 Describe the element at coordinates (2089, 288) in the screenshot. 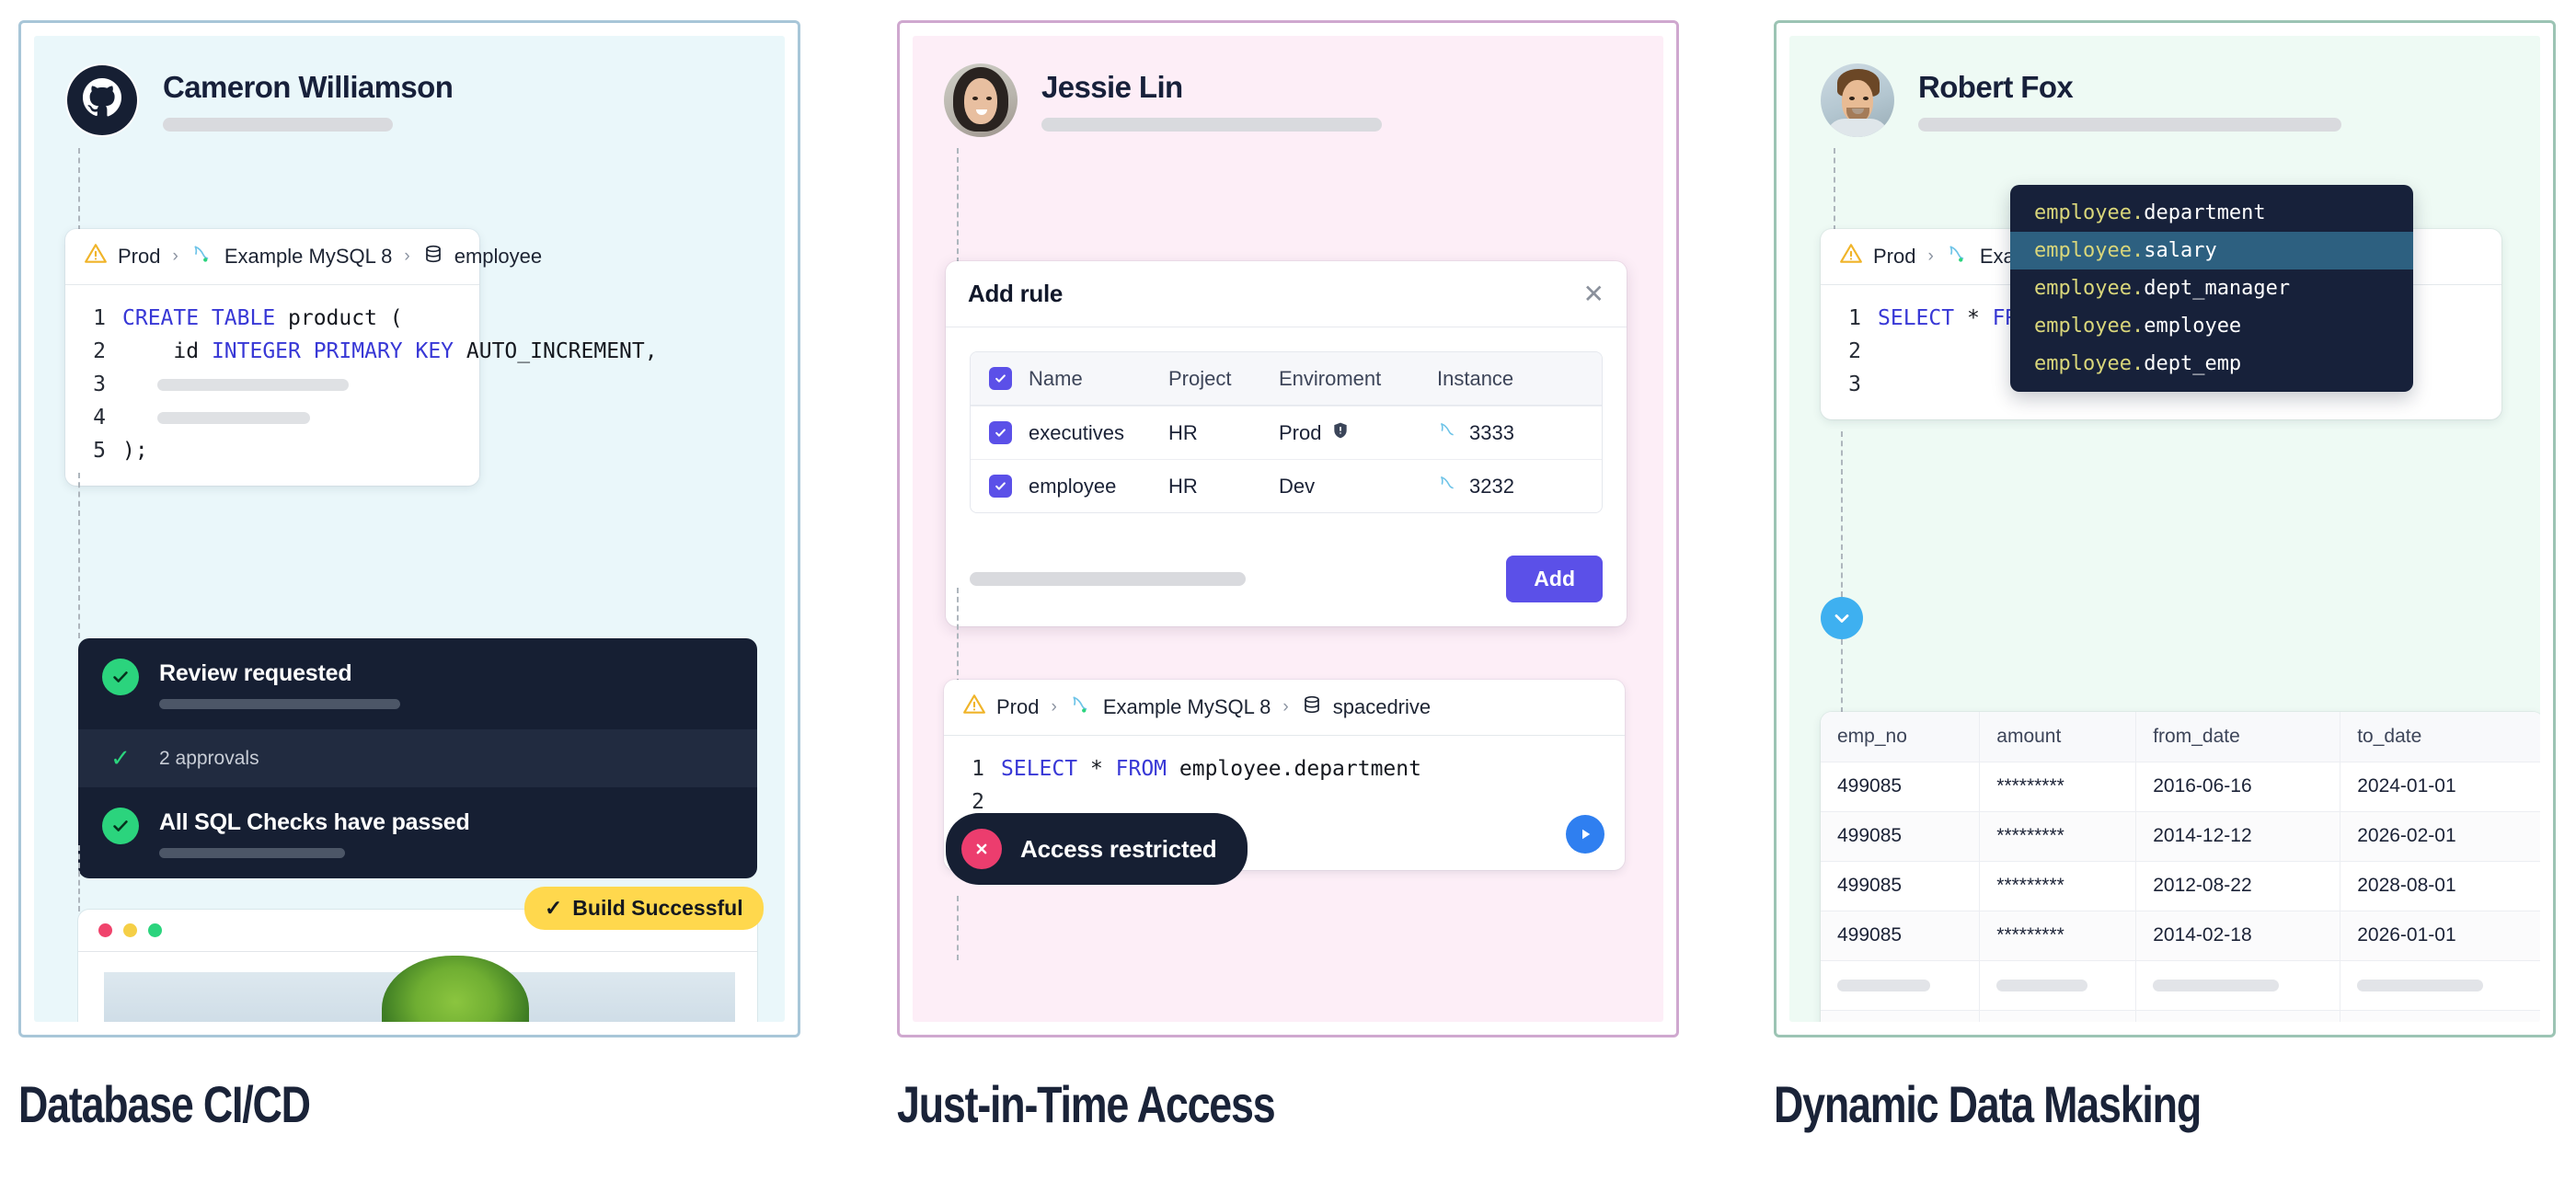

I see `option-prefix: employee.` at that location.